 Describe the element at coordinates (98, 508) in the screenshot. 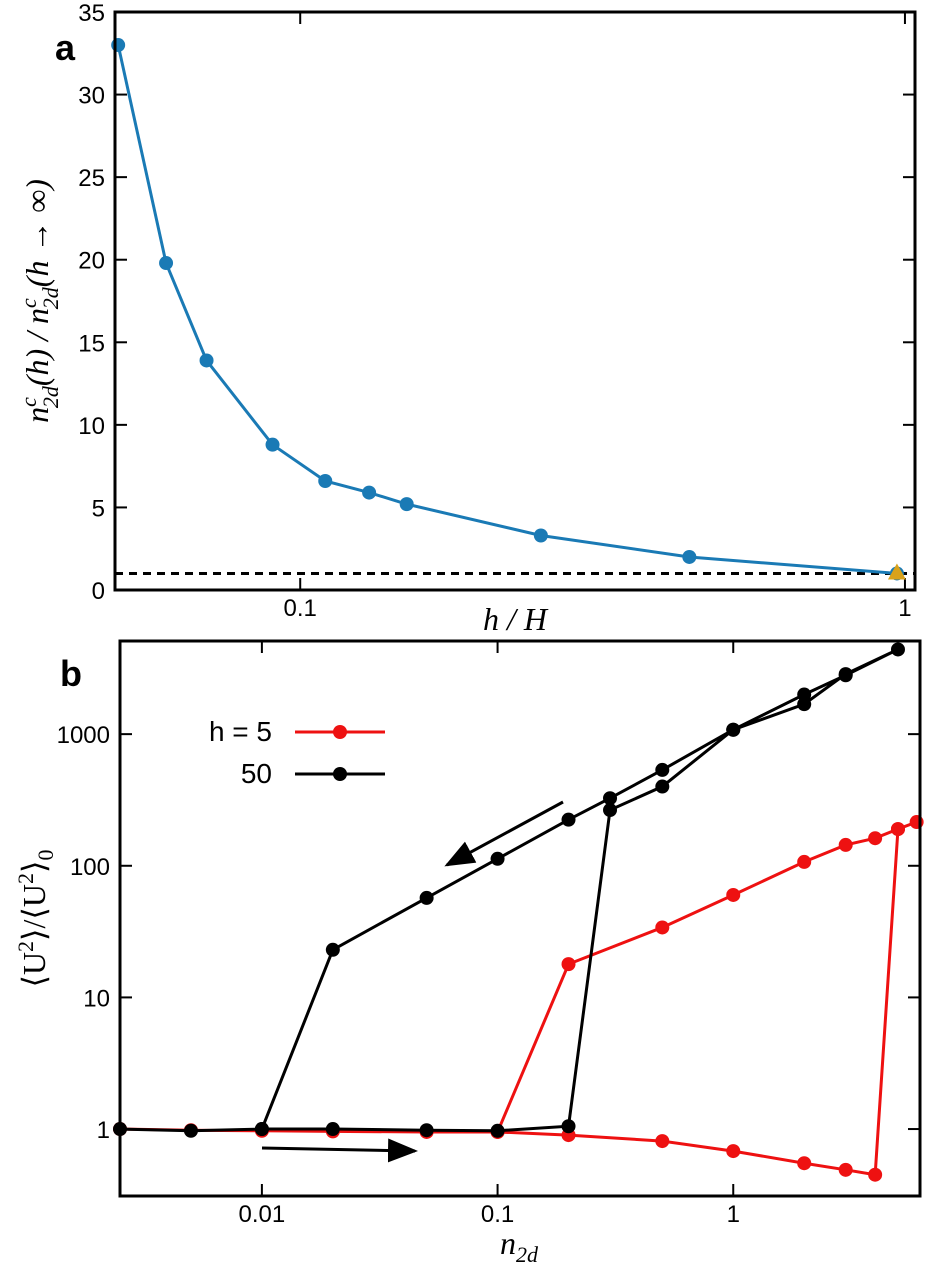

I see `y-tick-label: 5` at that location.